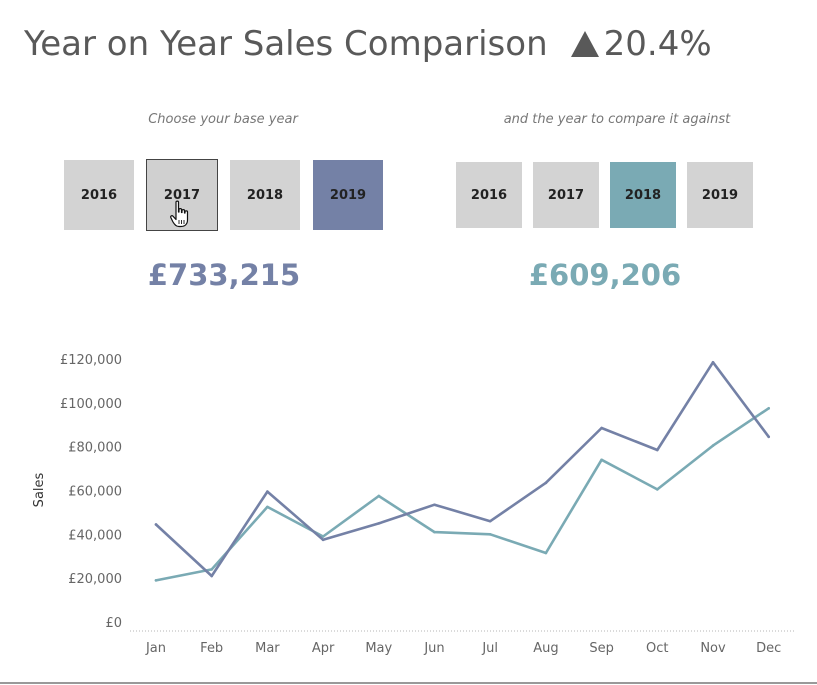  What do you see at coordinates (95, 535) in the screenshot?
I see `y-tick-label: £40,000` at bounding box center [95, 535].